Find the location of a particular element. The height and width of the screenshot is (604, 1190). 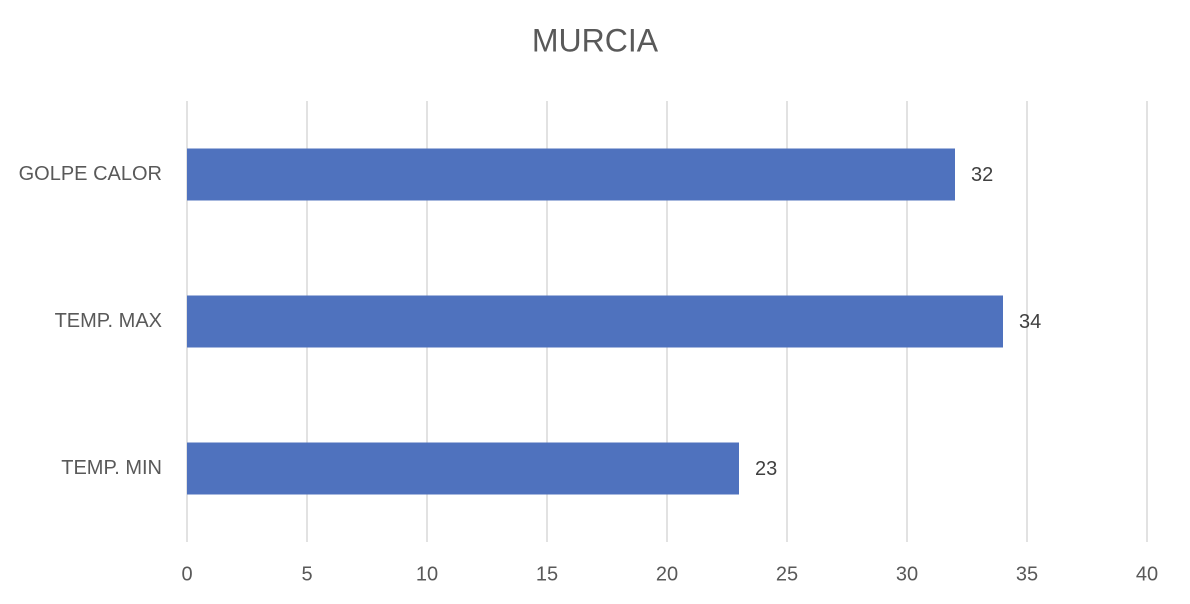

data-label: 34 is located at coordinates (1030, 322).